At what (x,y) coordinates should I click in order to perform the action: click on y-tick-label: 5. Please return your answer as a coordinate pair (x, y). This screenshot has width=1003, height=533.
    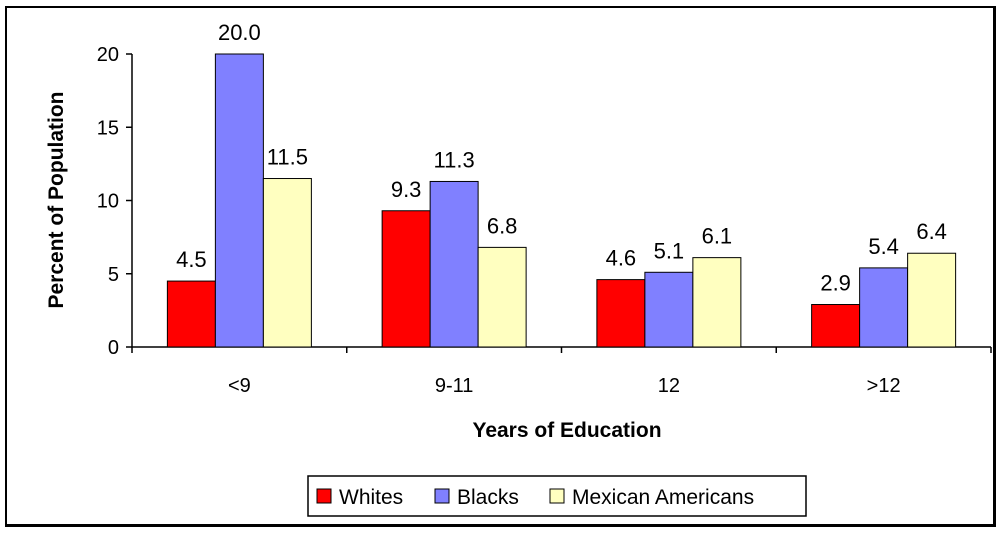
    Looking at the image, I should click on (113, 275).